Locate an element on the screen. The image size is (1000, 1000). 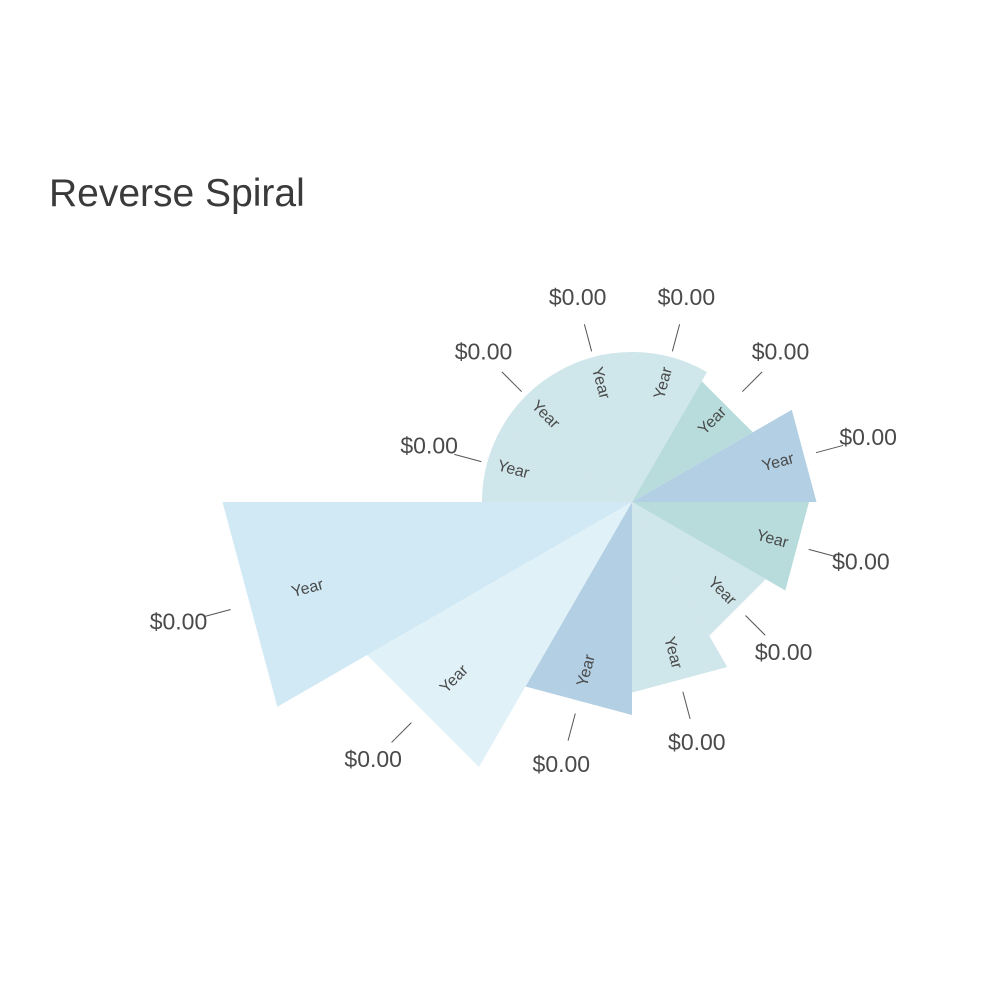
value-label-6: $0.00 is located at coordinates (784, 652).